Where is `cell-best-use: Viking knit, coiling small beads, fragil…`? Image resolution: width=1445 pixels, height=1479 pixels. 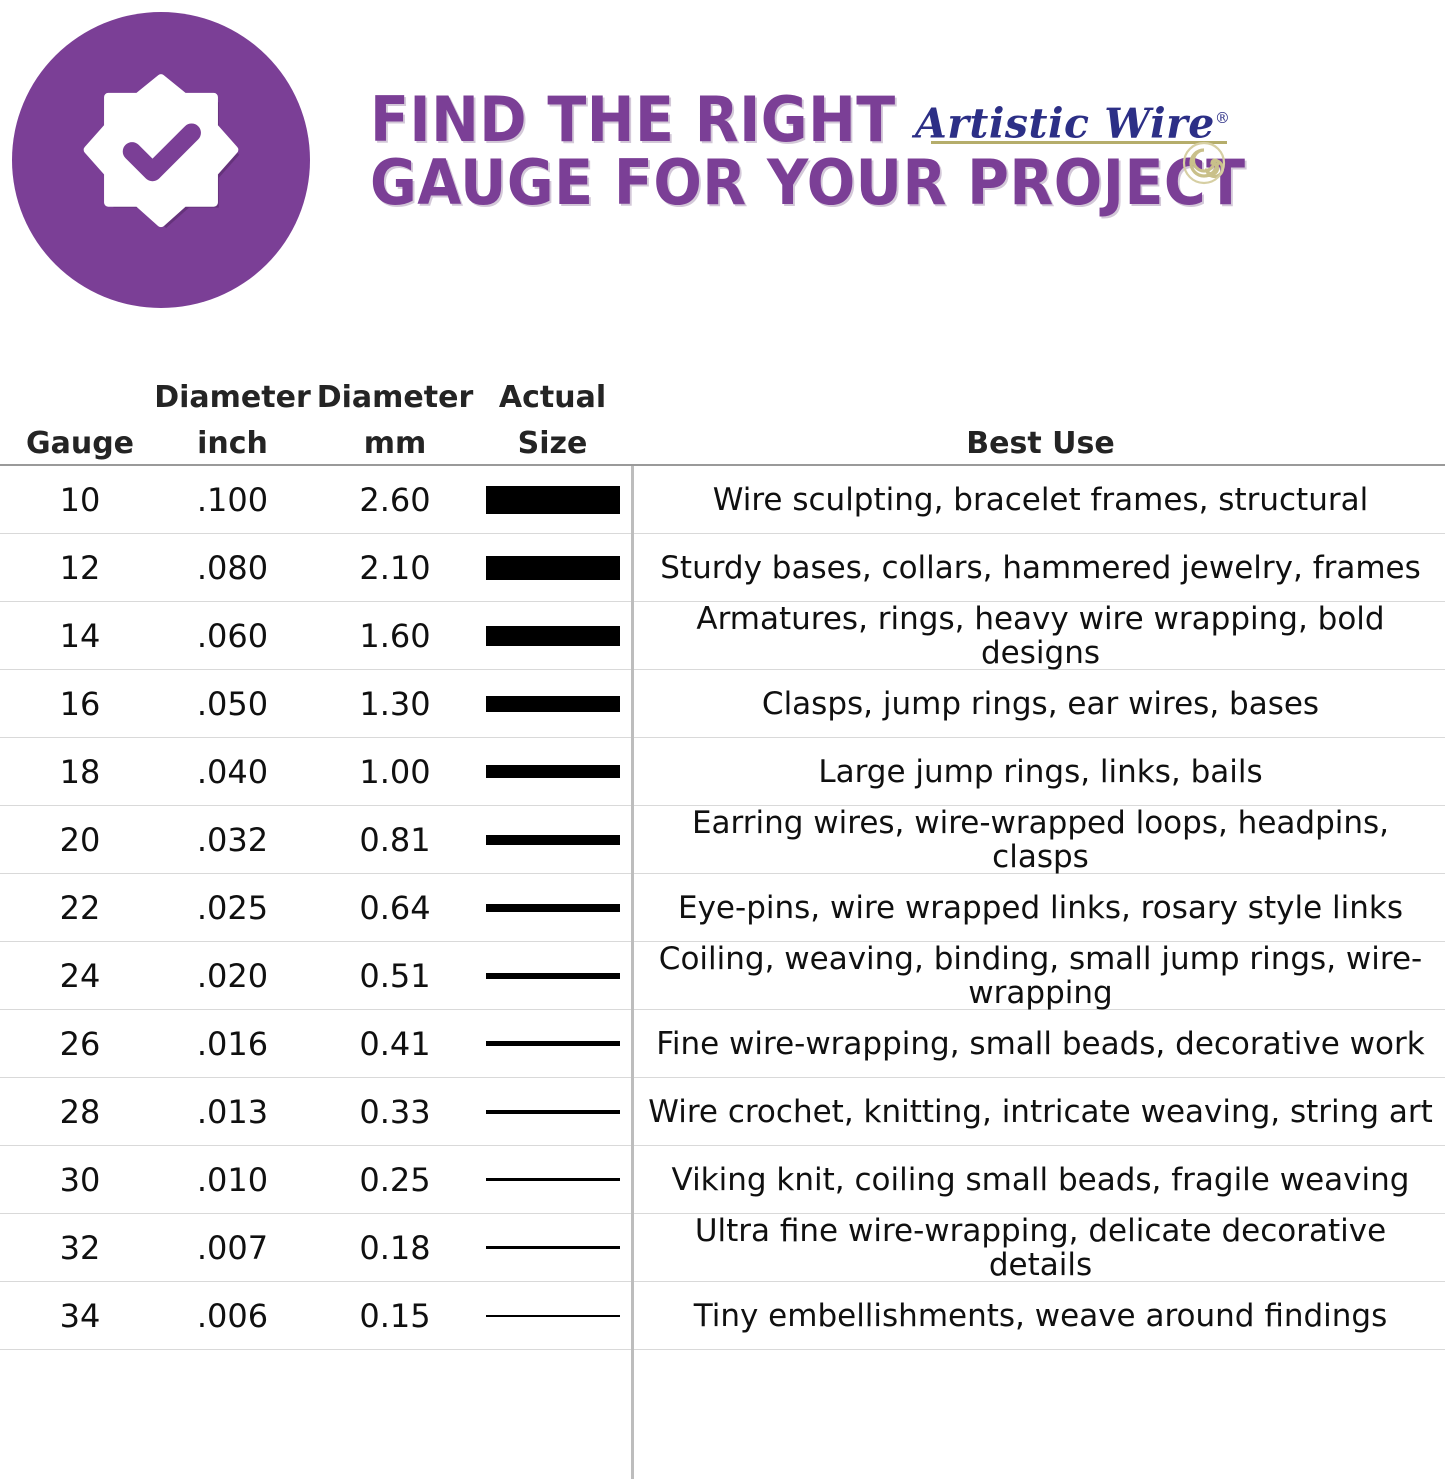
cell-best-use: Viking knit, coiling small beads, fragil… is located at coordinates (1040, 1179).